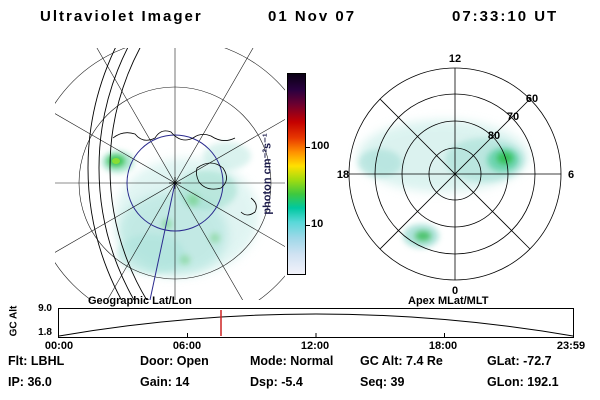 This screenshot has width=600, height=400. Describe the element at coordinates (174, 361) in the screenshot. I see `status-door: Door: Open` at that location.